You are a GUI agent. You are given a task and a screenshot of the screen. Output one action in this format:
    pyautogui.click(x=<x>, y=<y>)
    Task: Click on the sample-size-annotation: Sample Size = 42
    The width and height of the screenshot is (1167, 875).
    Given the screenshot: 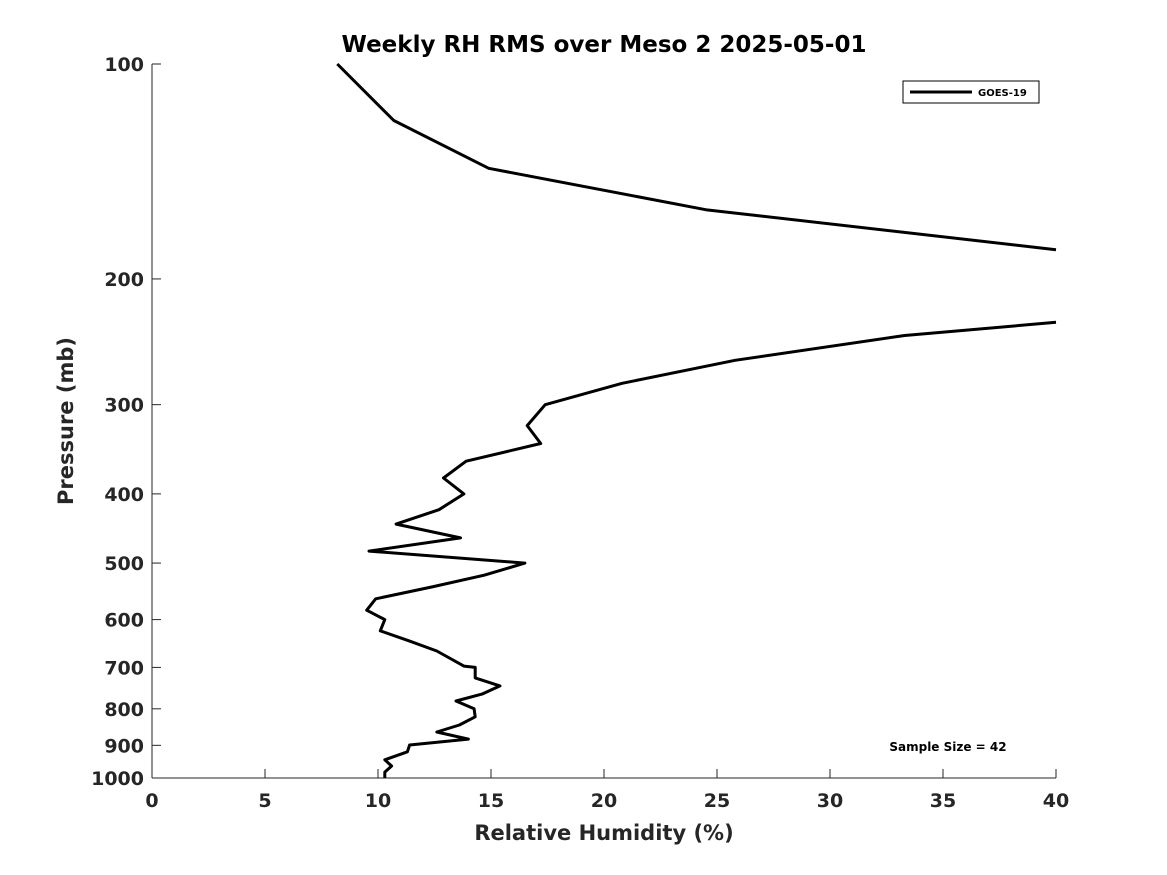 What is the action you would take?
    pyautogui.click(x=947, y=747)
    